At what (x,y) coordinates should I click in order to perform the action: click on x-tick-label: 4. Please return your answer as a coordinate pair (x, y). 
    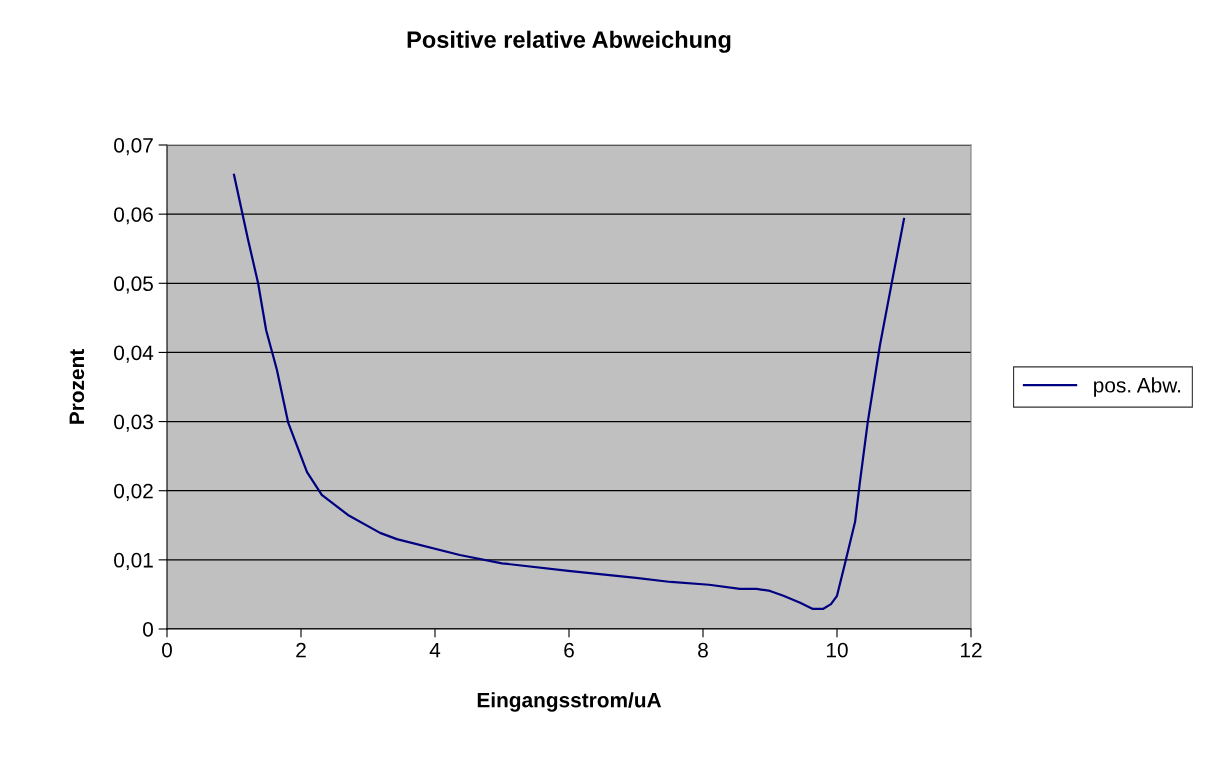
    Looking at the image, I should click on (435, 650).